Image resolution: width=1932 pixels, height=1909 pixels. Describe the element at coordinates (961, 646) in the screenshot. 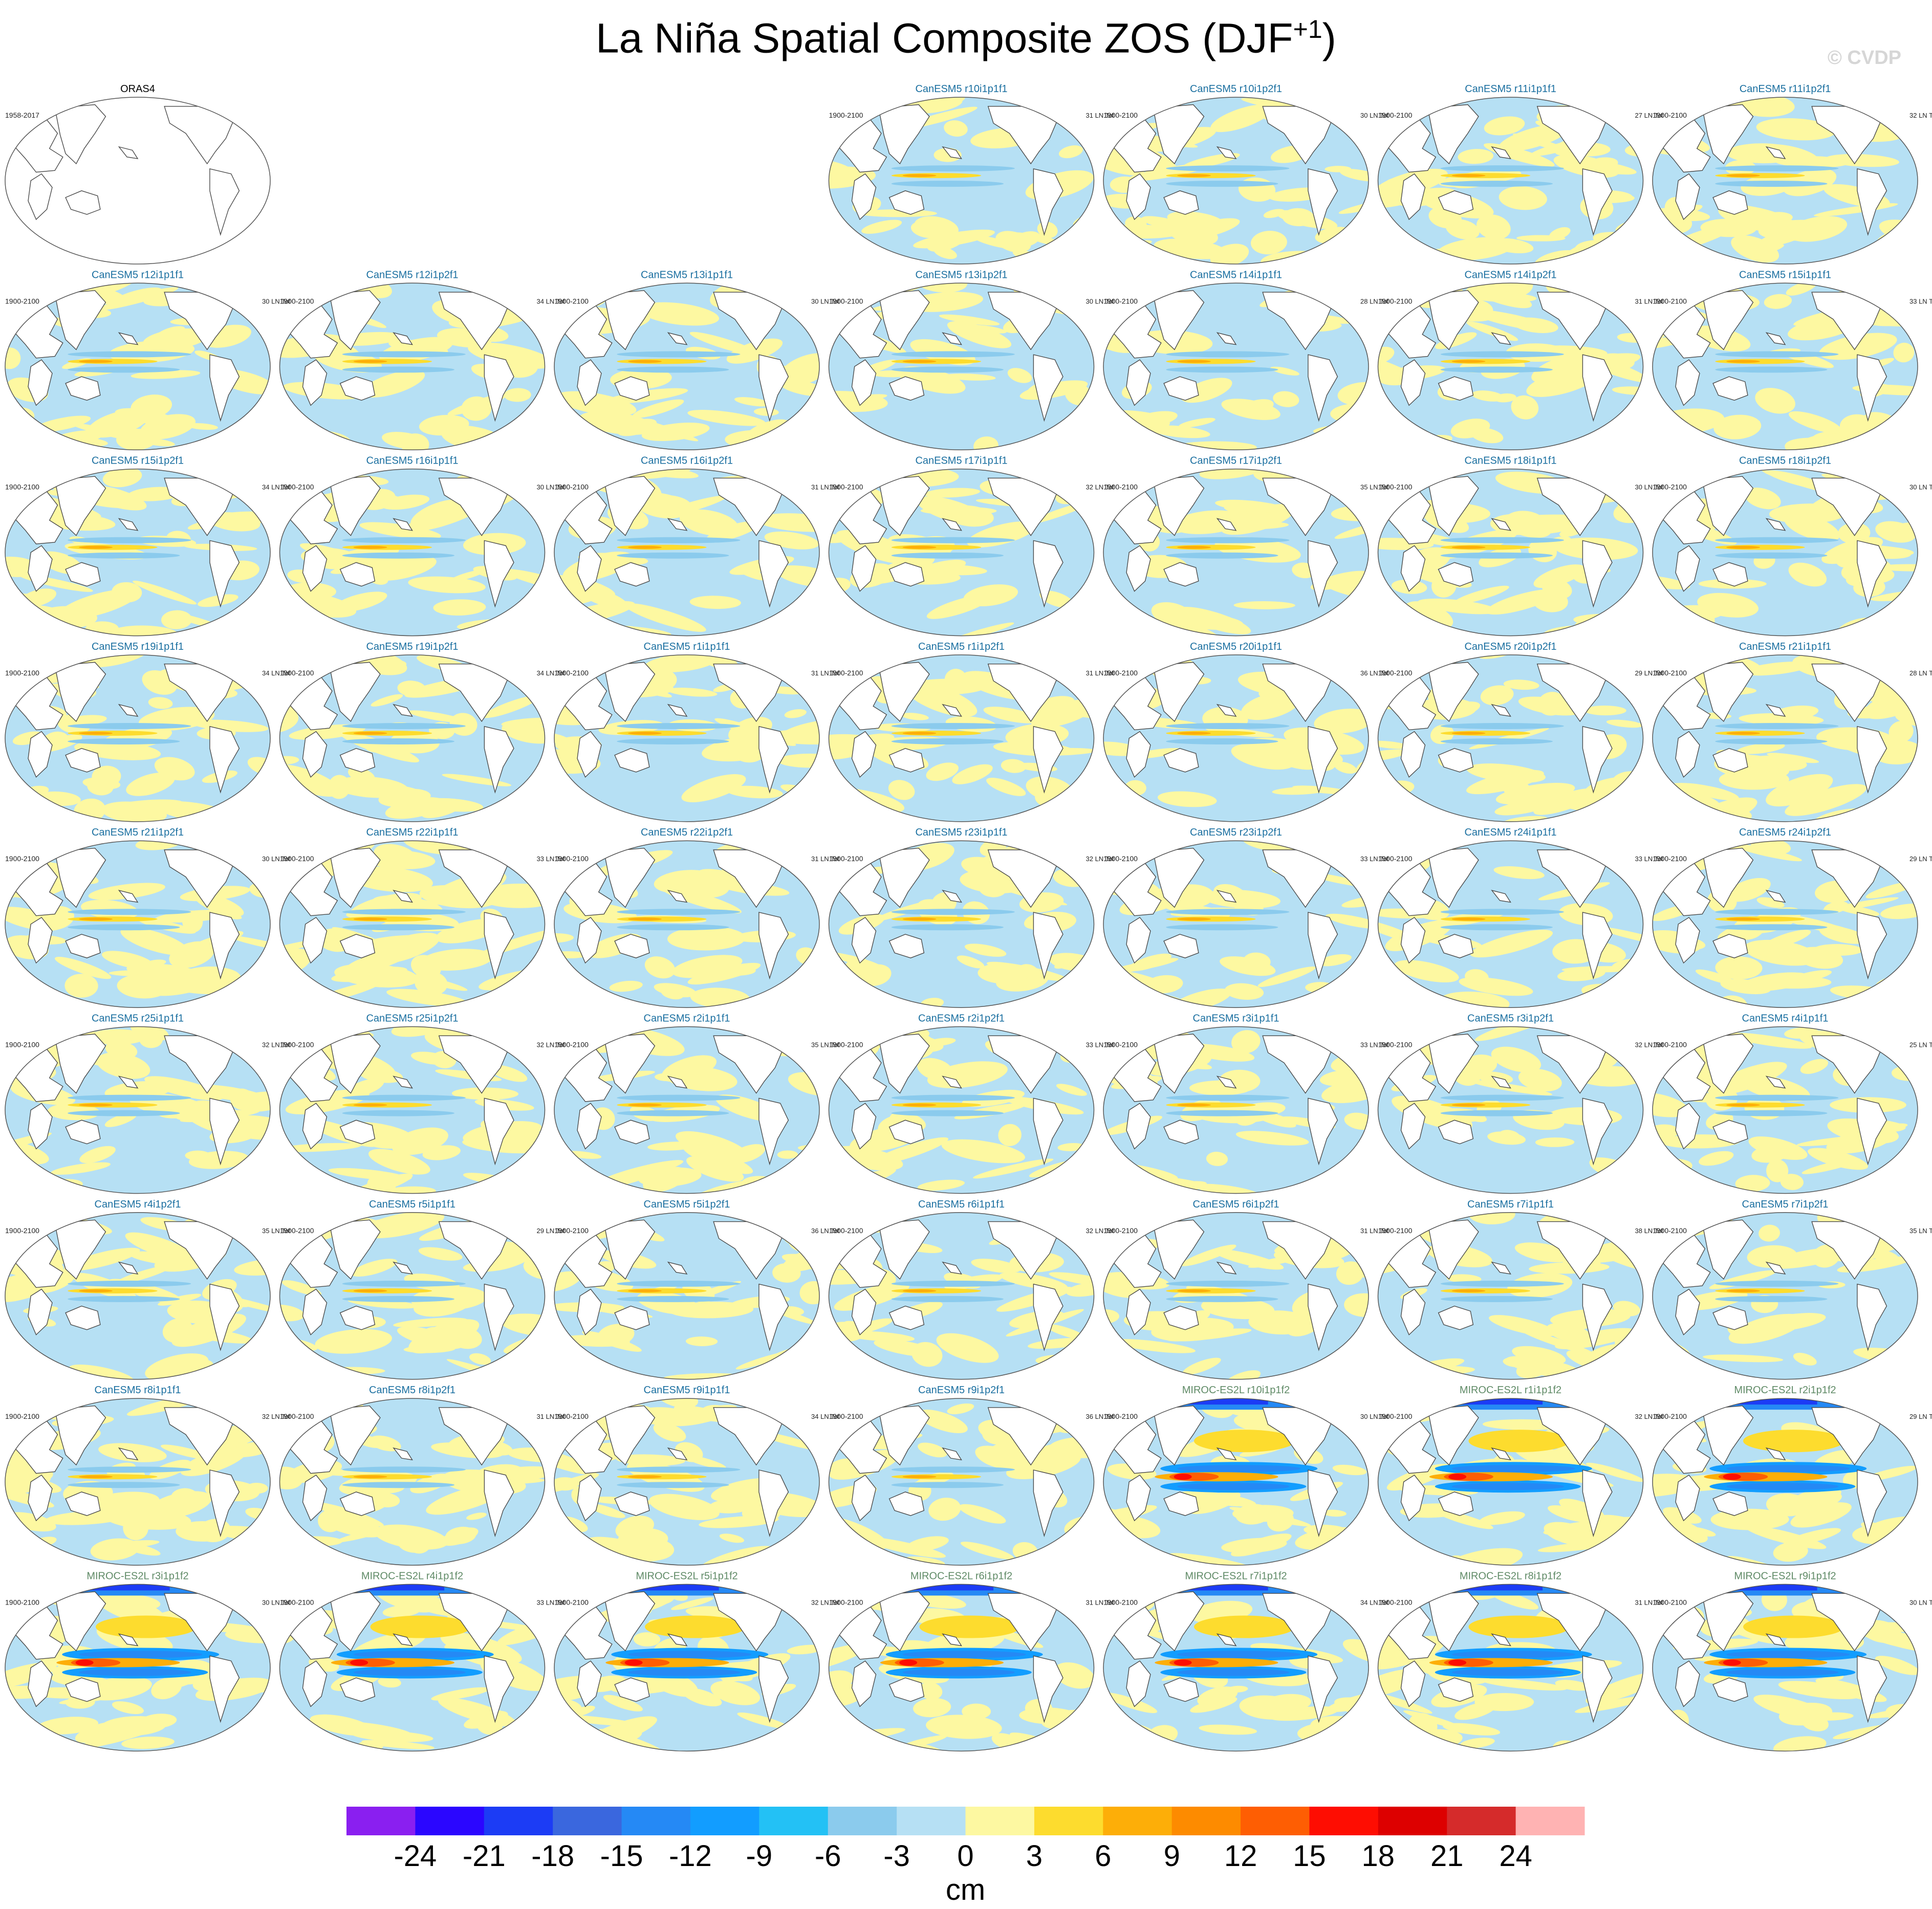

I see `panel-title: CanESM5 r1i1p2f1` at that location.